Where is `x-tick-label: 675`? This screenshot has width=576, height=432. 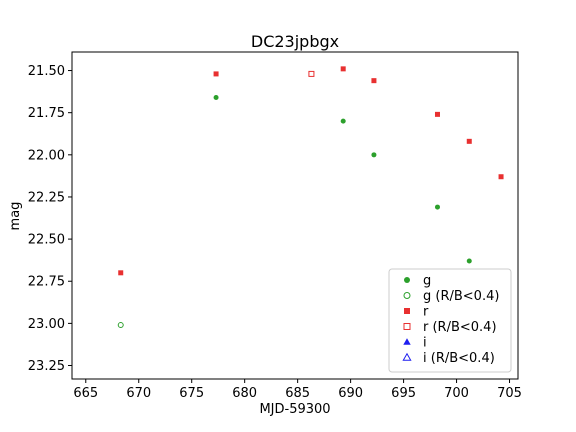 x-tick-label: 675 is located at coordinates (191, 393).